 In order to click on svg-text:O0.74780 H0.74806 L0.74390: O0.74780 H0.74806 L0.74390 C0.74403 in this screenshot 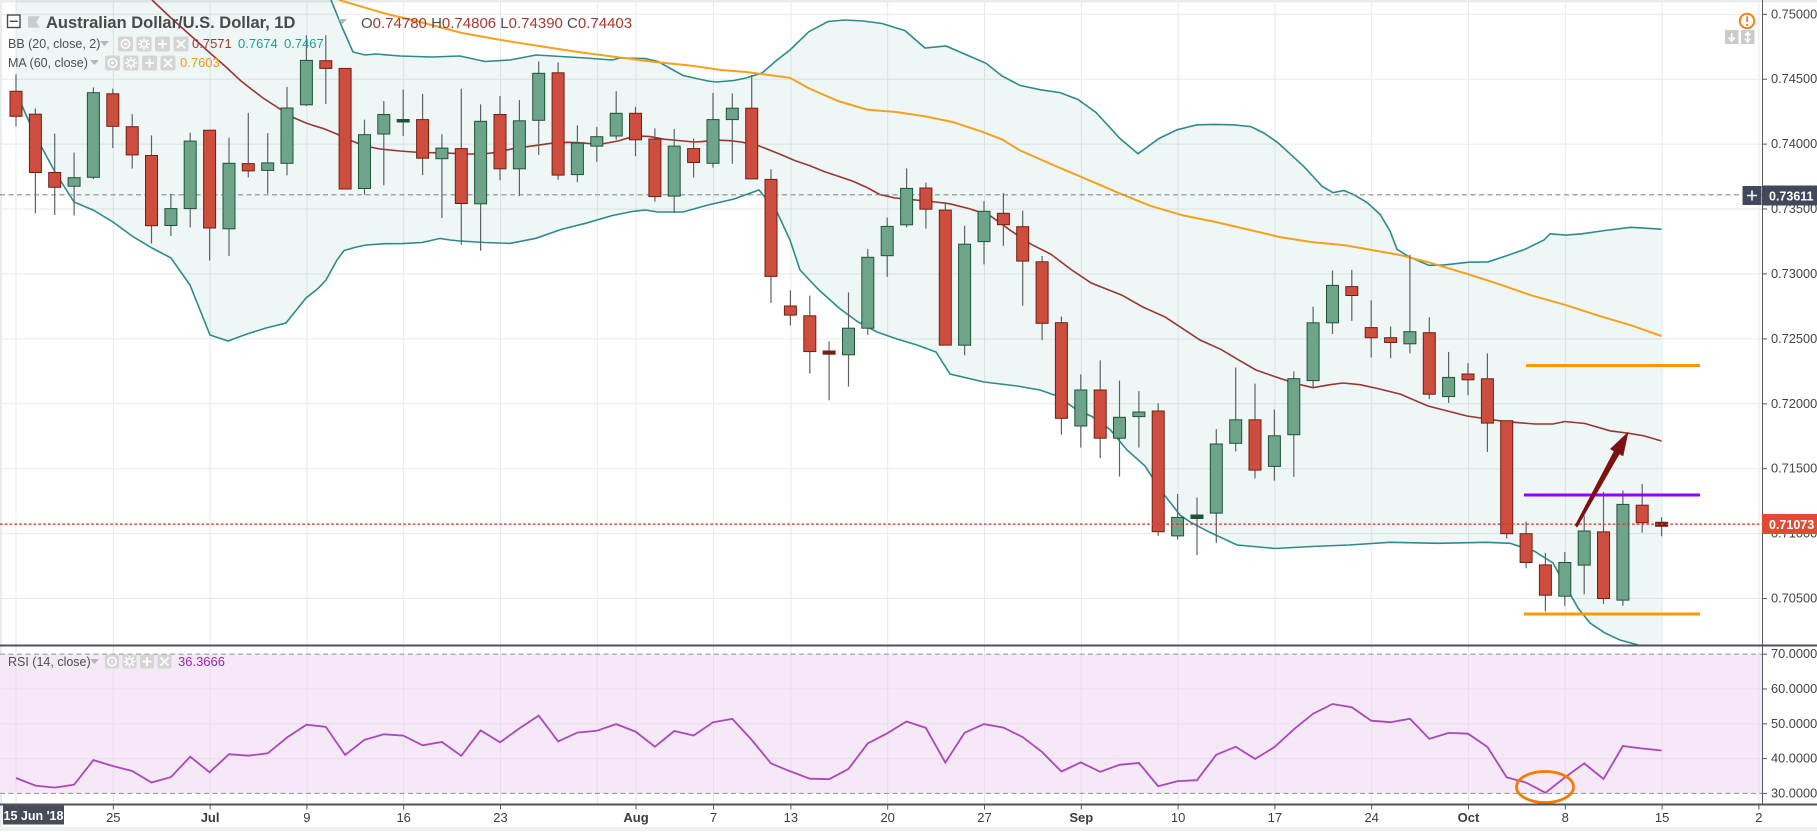, I will do `click(496, 23)`.